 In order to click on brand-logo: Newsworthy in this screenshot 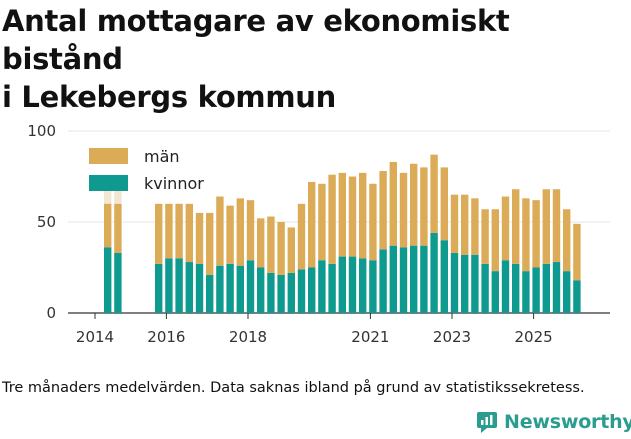, I will do `click(553, 422)`.